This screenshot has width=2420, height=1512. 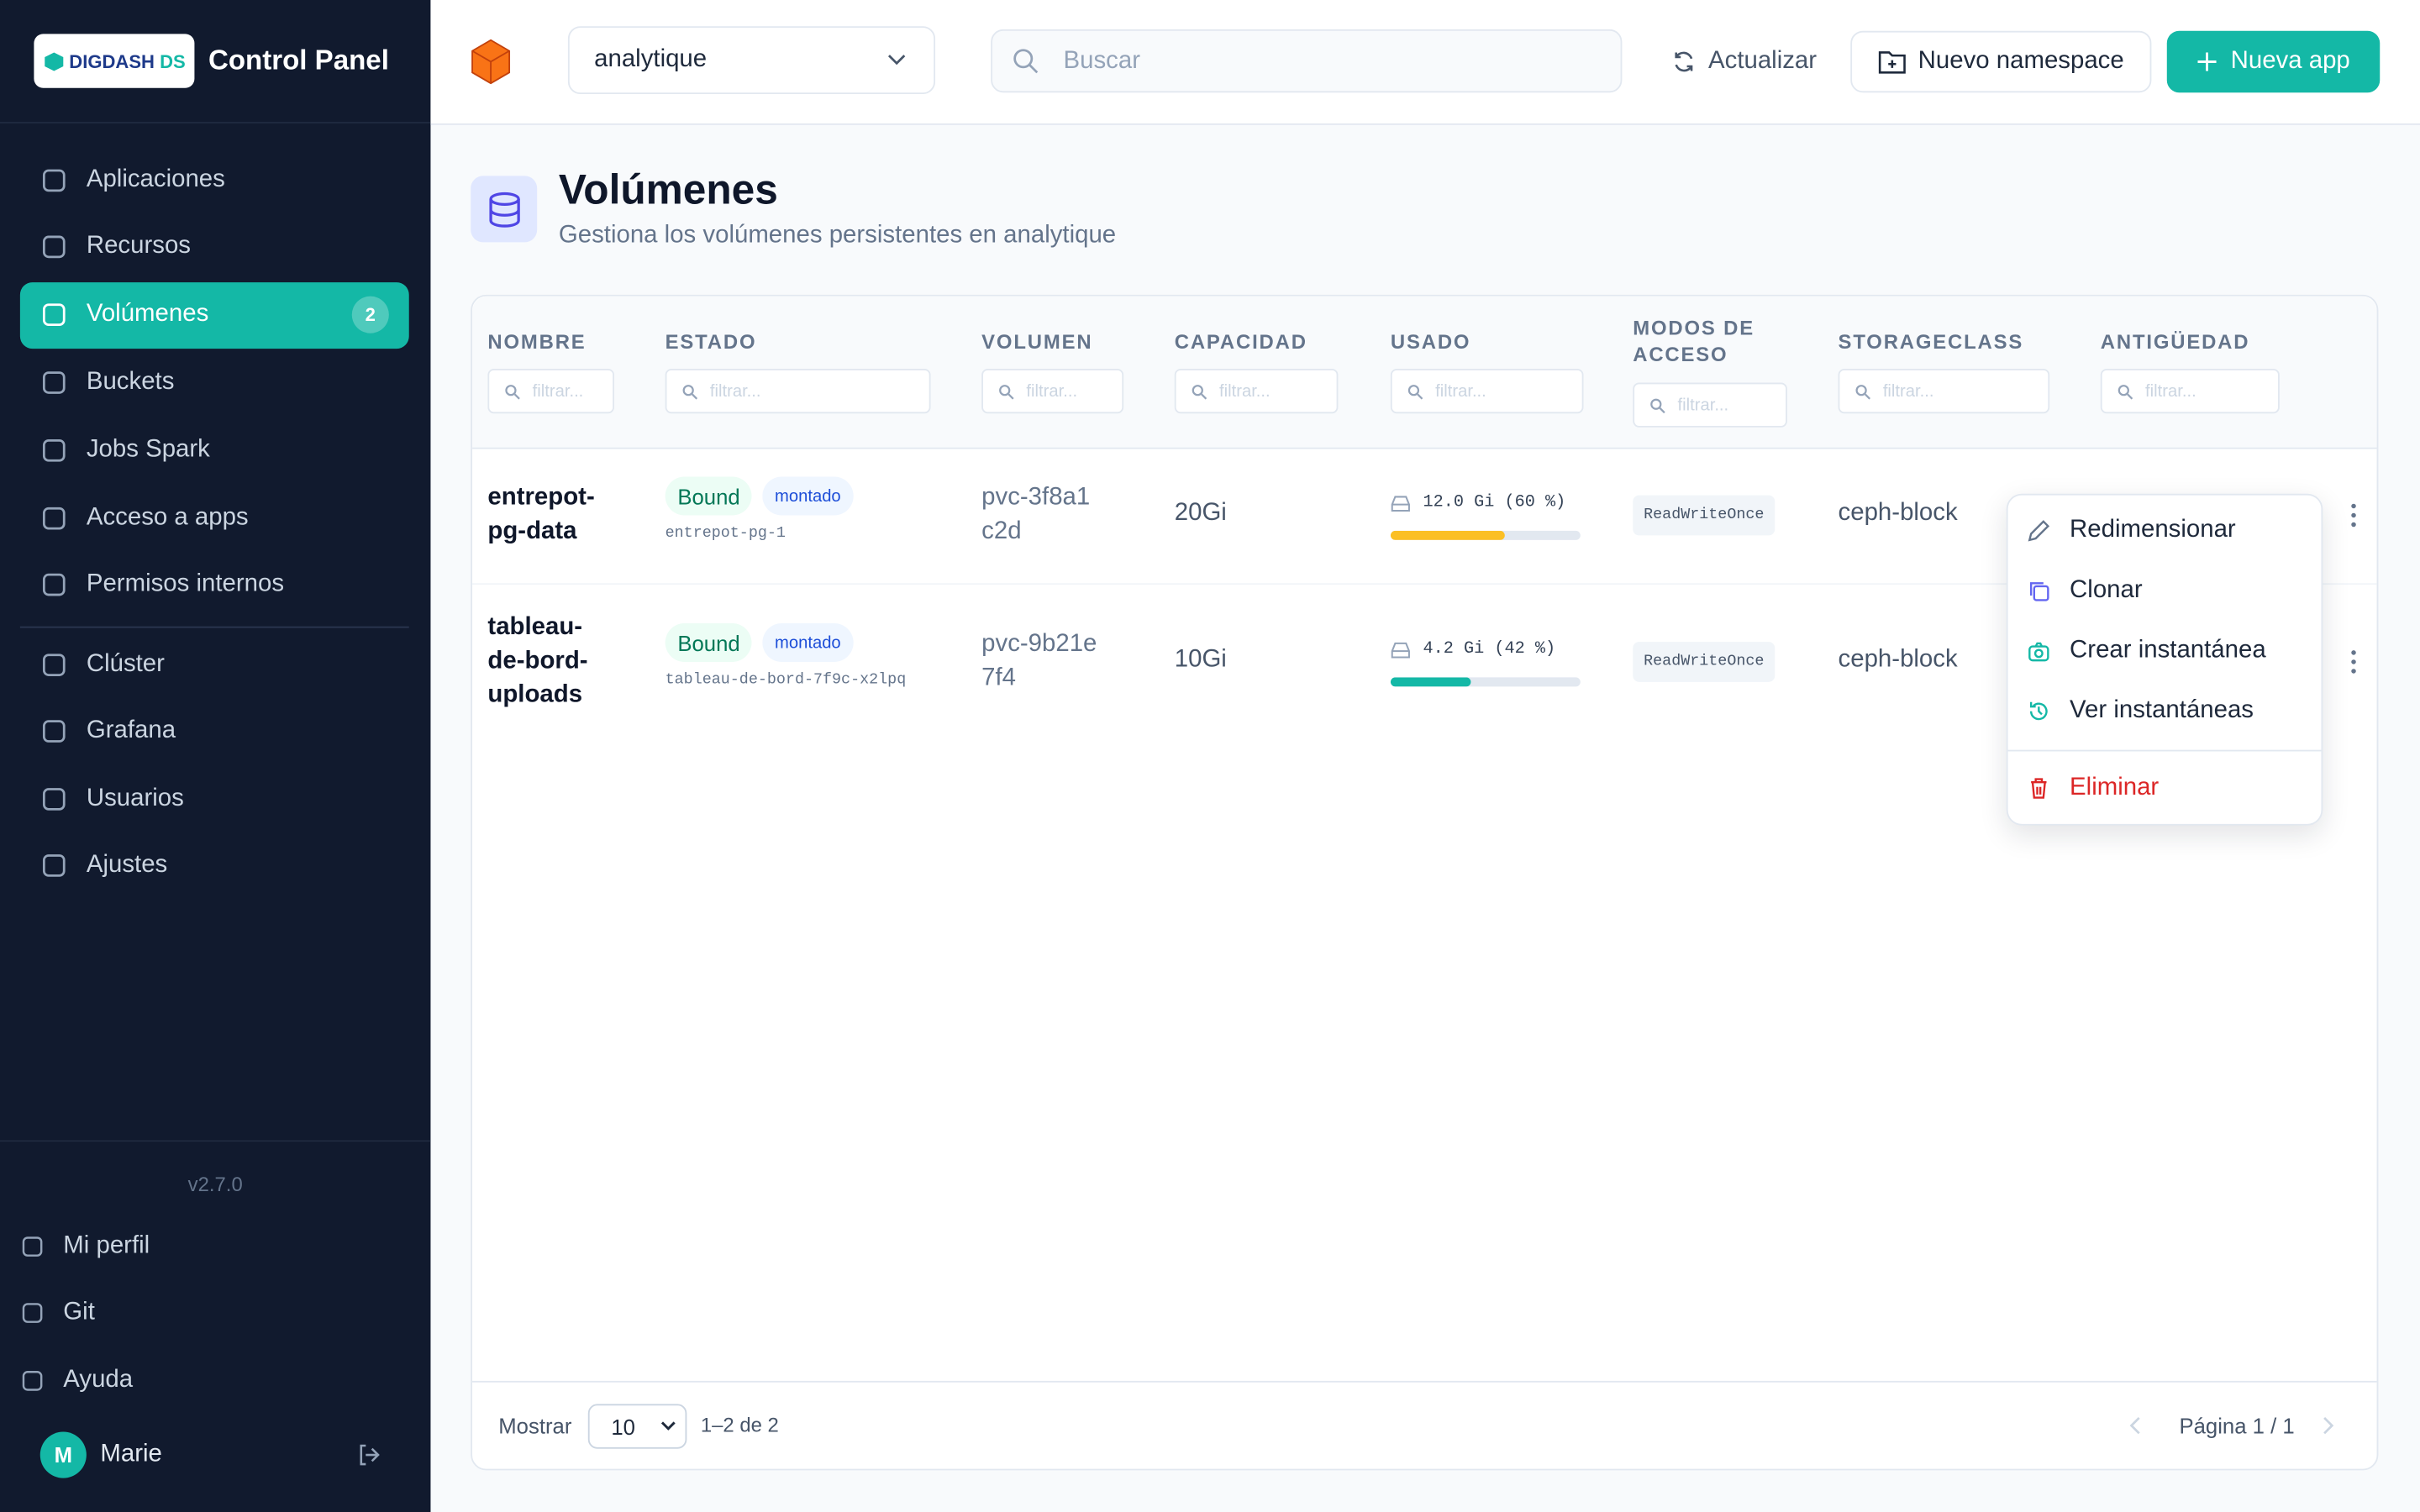 I want to click on nav-item: Acceso a apps, so click(x=214, y=518).